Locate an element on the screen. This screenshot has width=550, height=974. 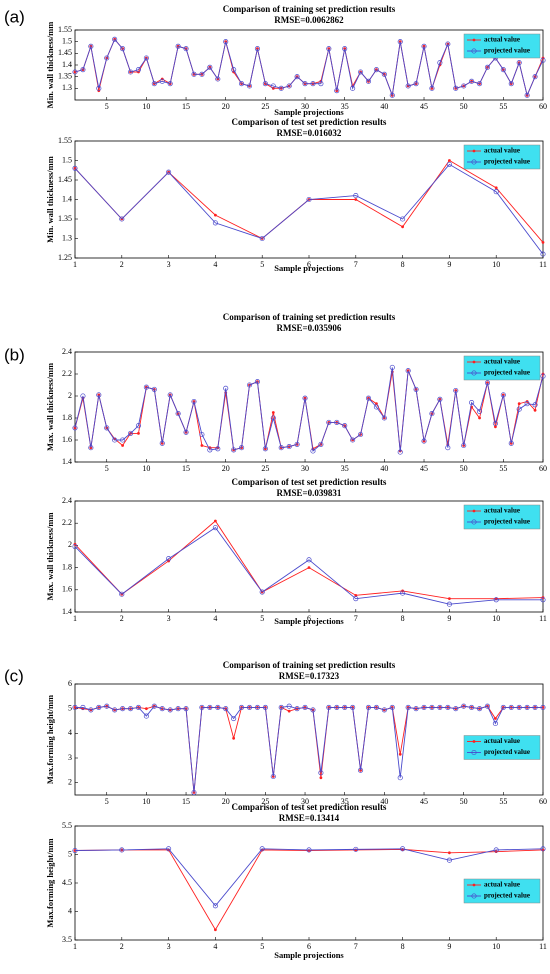
x-tick-label: 30 is located at coordinates (305, 801).